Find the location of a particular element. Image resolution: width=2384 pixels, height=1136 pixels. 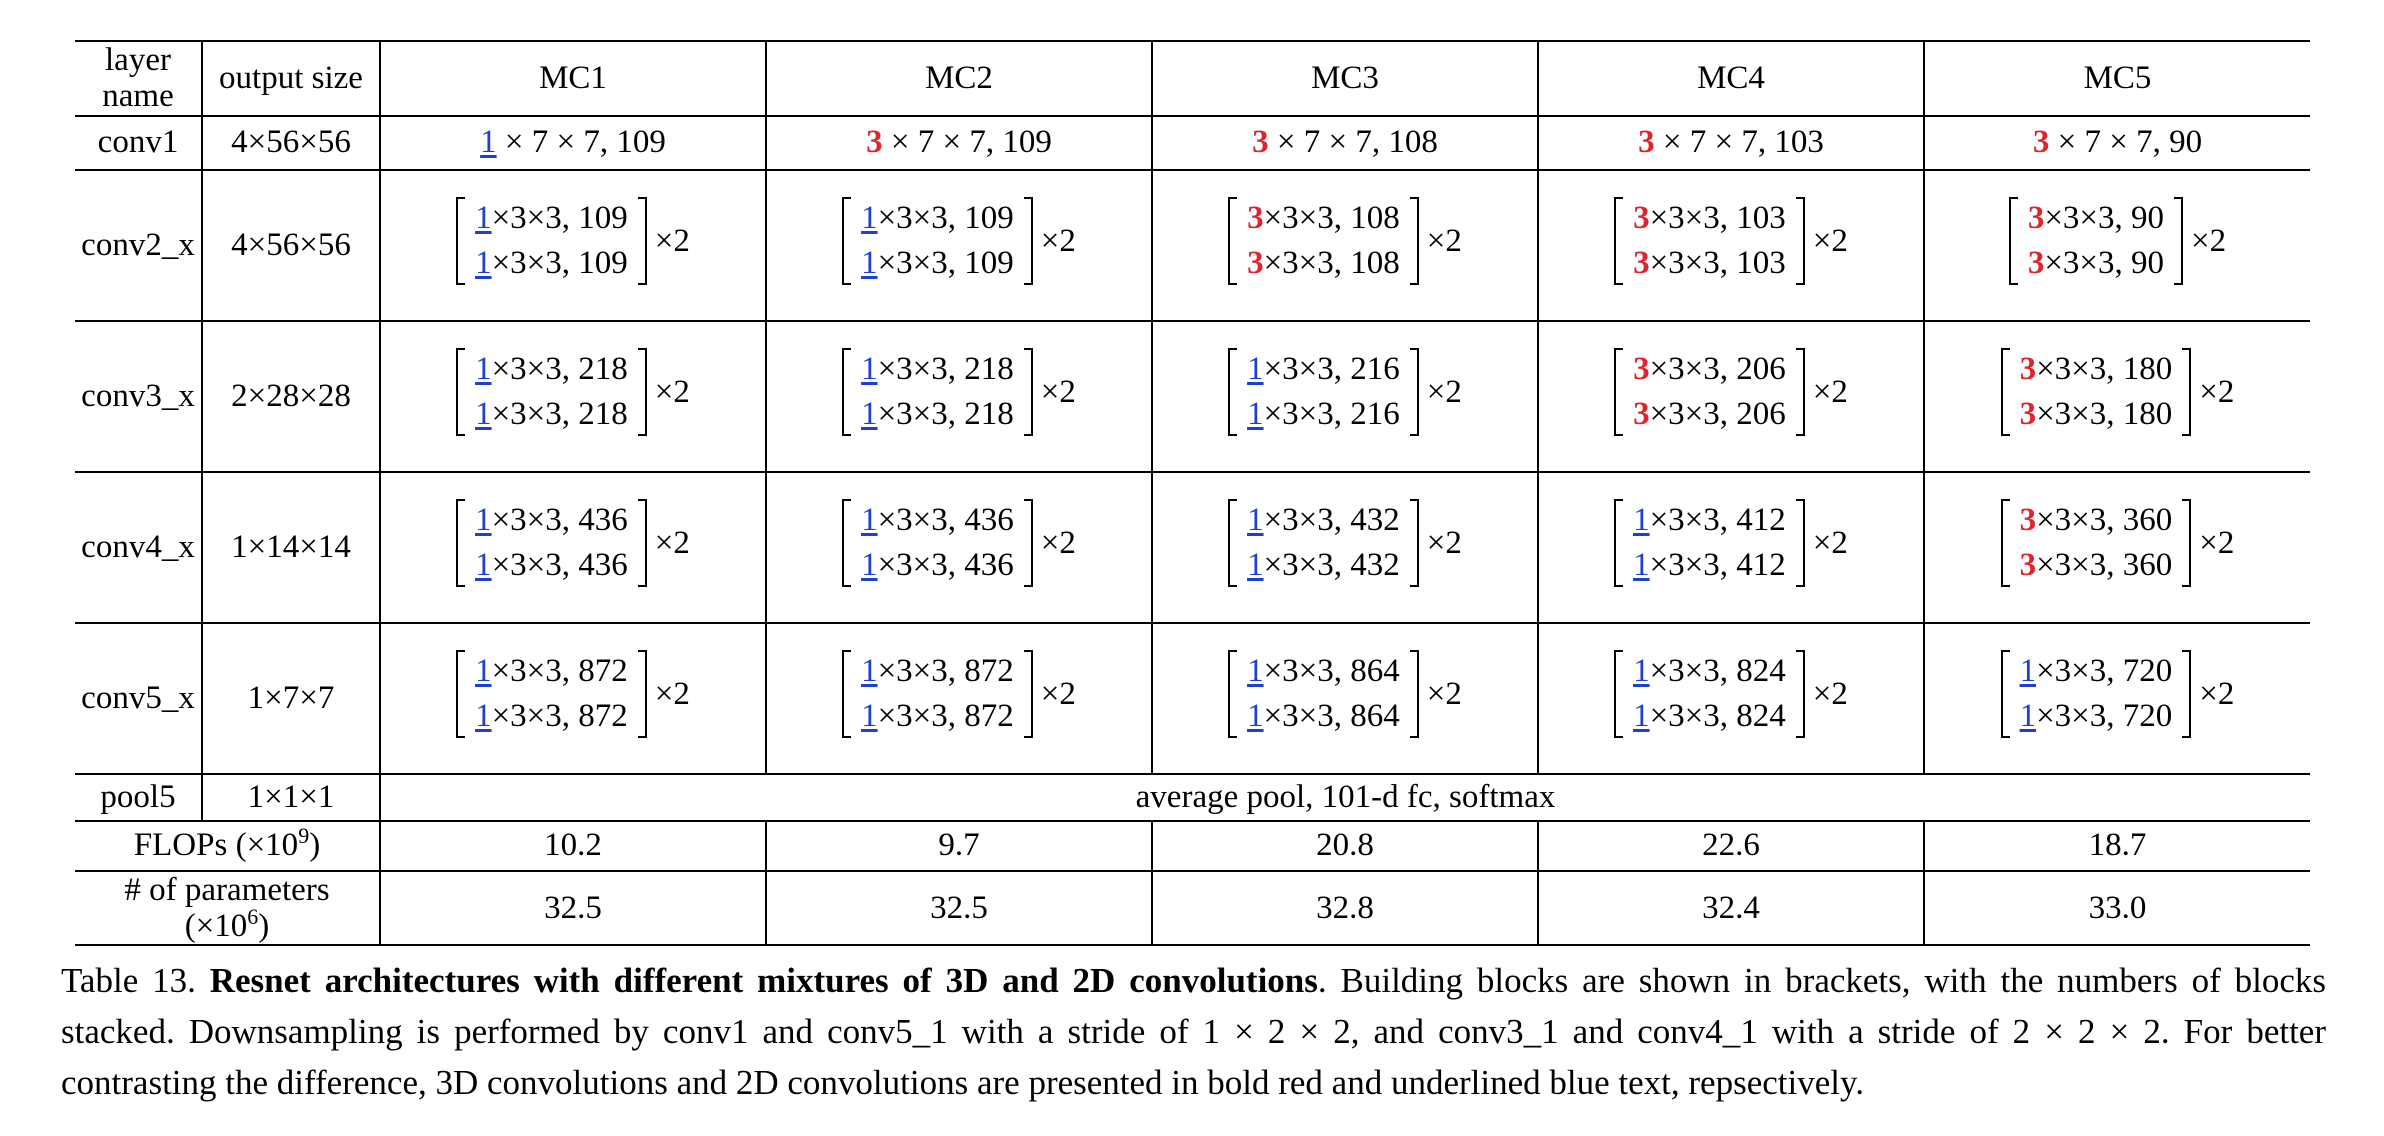

layer-name: conv4_x is located at coordinates (139, 547).